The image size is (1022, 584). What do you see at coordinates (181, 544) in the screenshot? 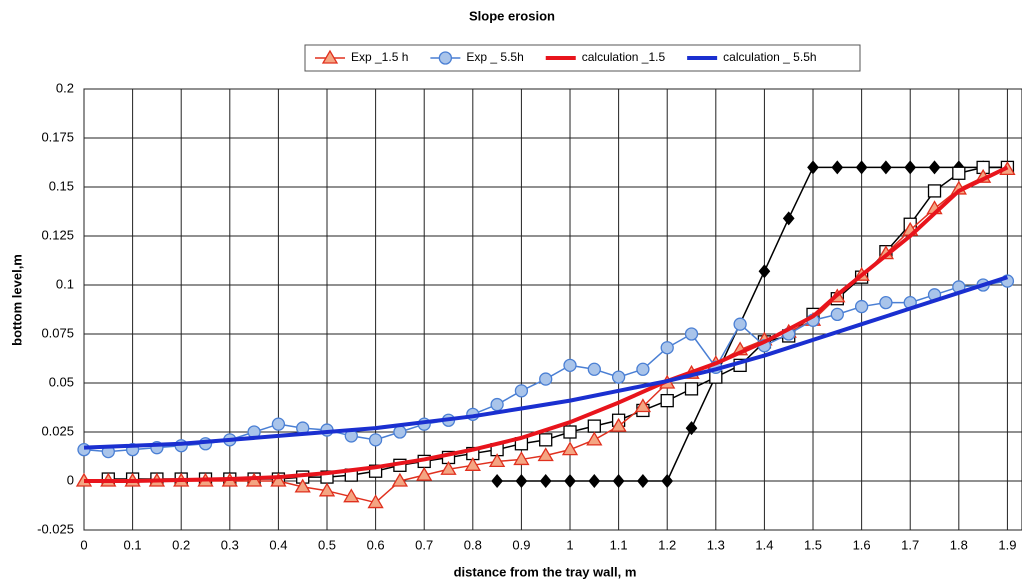
I see `x-tick-label: 0.2` at bounding box center [181, 544].